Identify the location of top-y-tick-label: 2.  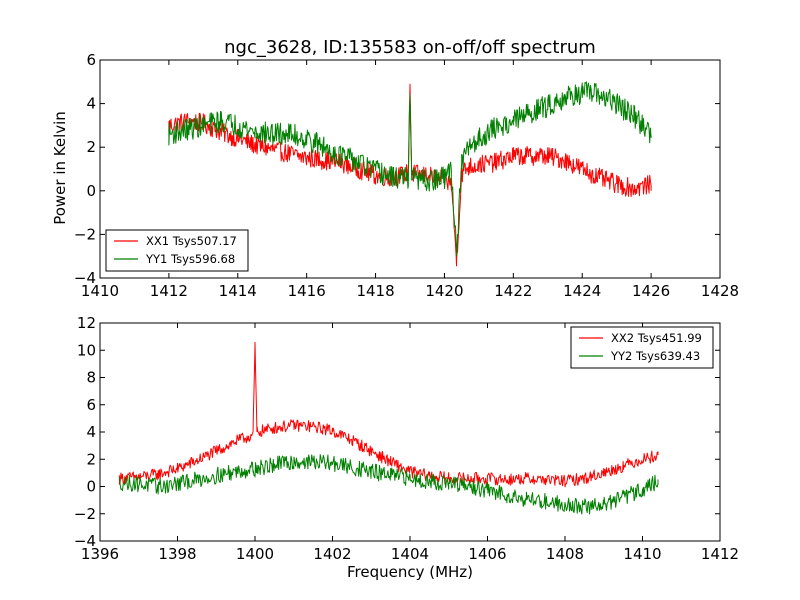
(91, 147).